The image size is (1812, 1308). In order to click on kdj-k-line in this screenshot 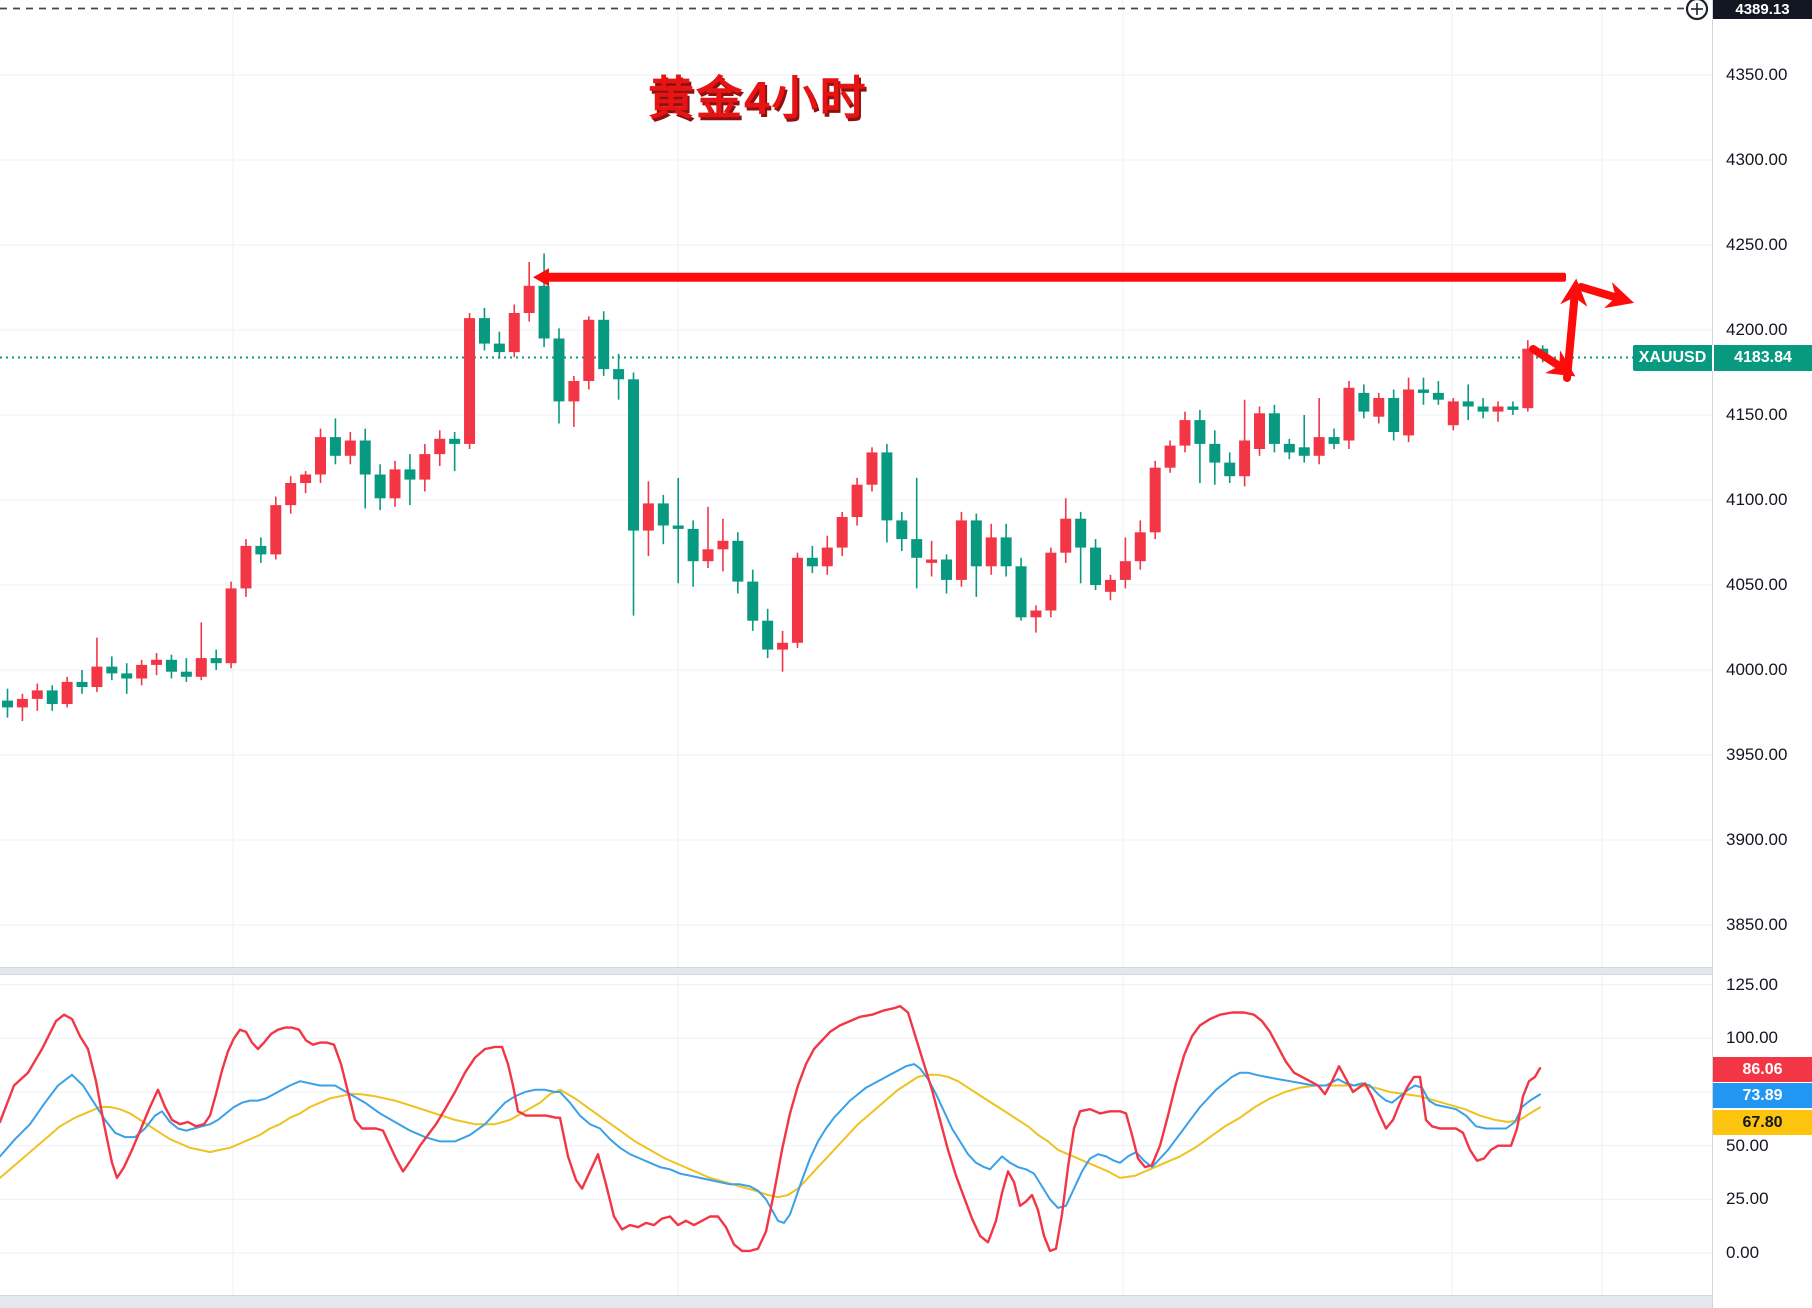, I will do `click(770, 1143)`.